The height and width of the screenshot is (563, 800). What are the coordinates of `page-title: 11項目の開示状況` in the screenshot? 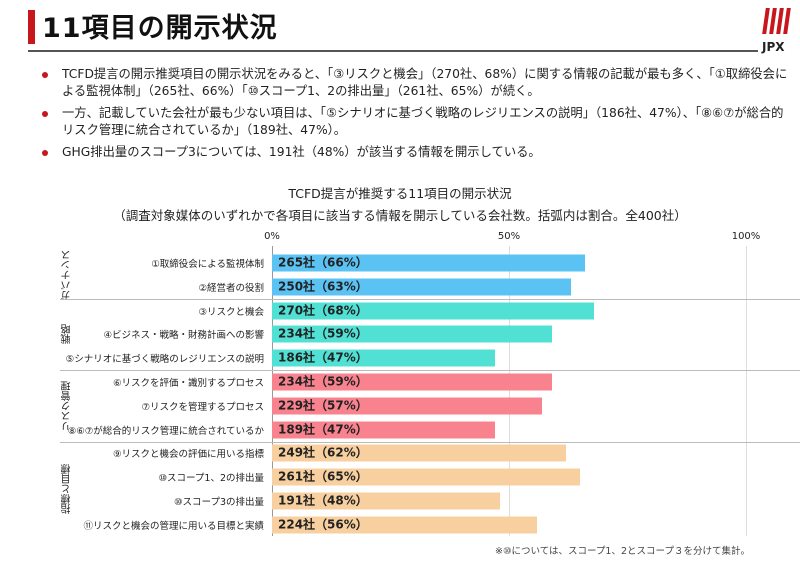 It's located at (160, 28).